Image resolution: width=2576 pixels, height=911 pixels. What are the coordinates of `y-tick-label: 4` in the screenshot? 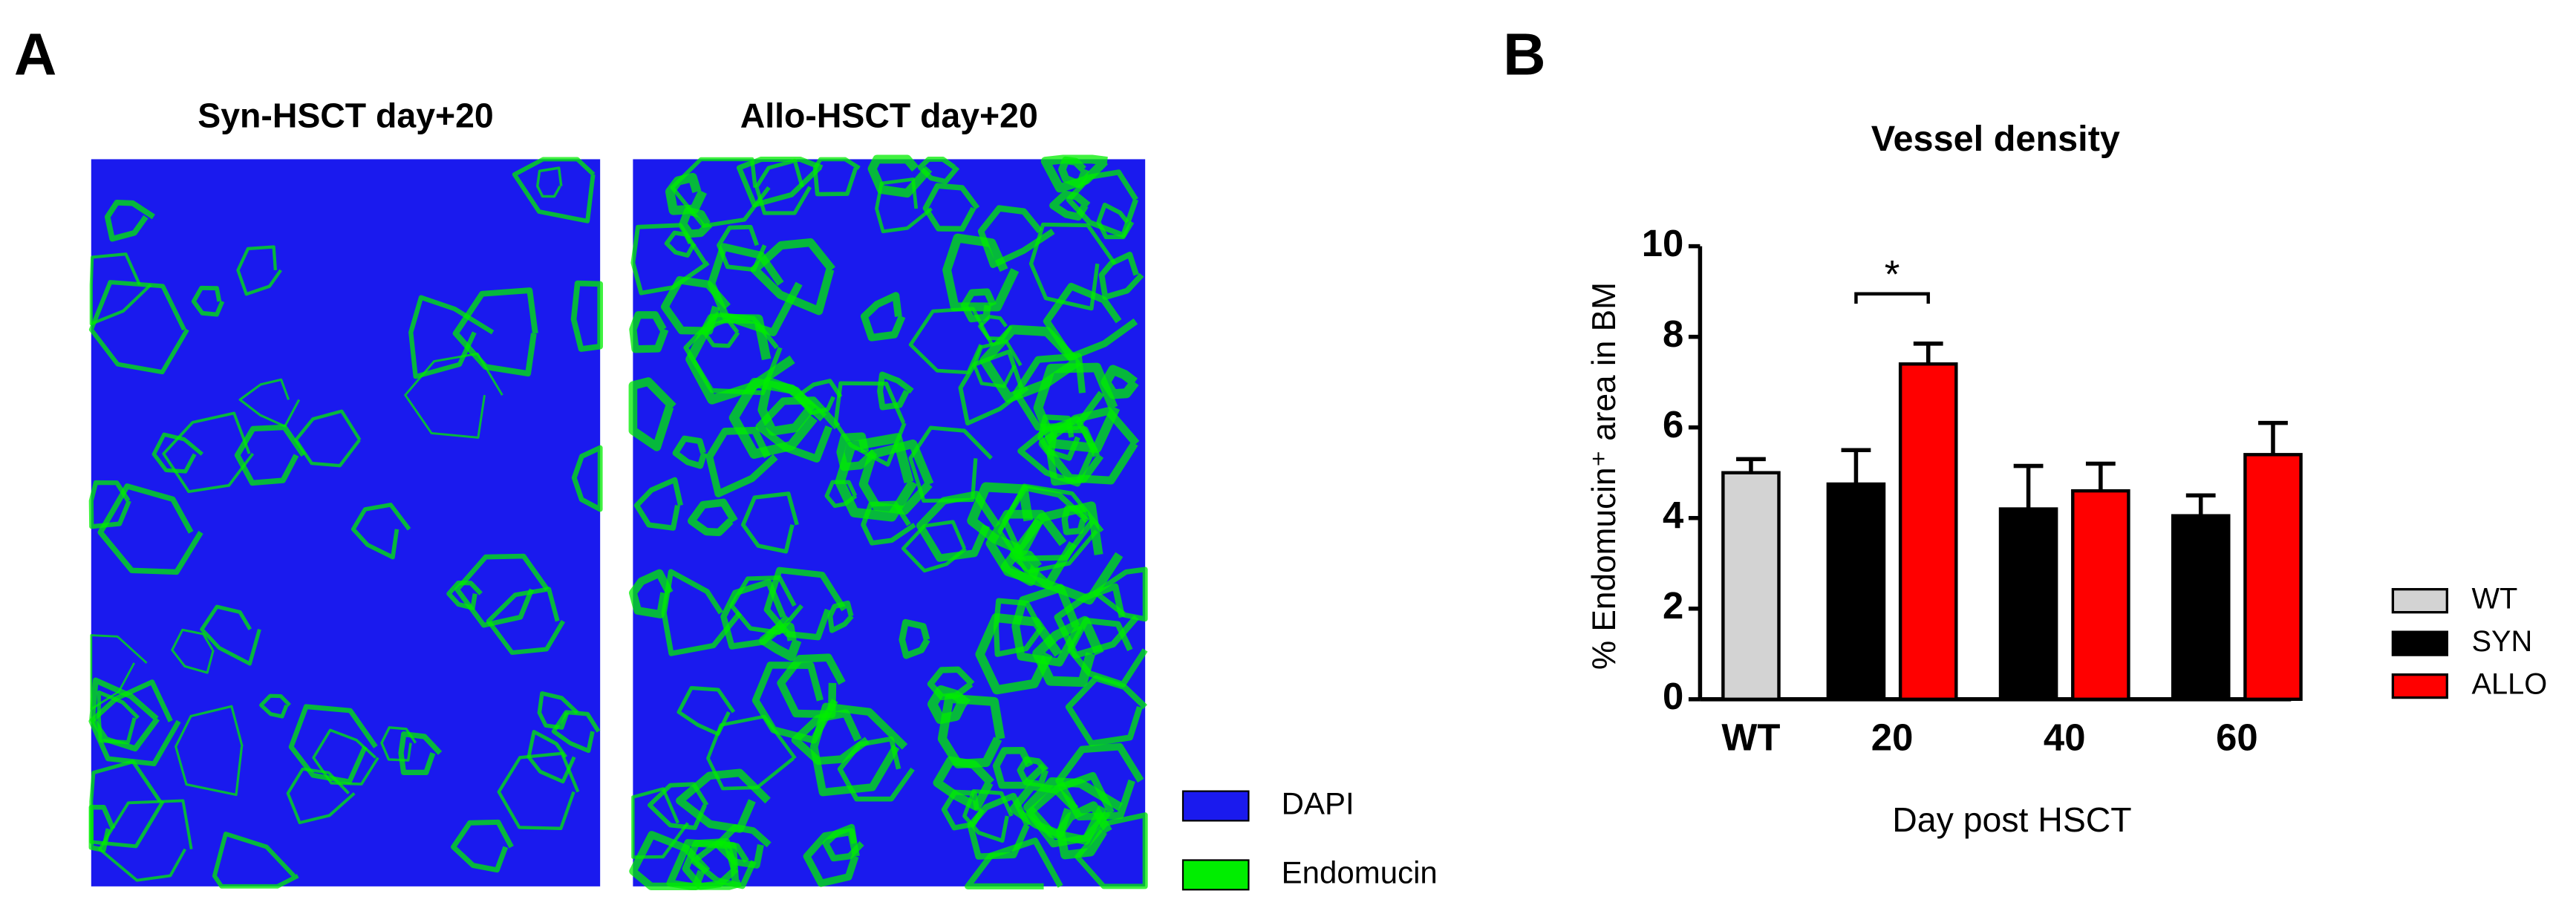 It's located at (1673, 515).